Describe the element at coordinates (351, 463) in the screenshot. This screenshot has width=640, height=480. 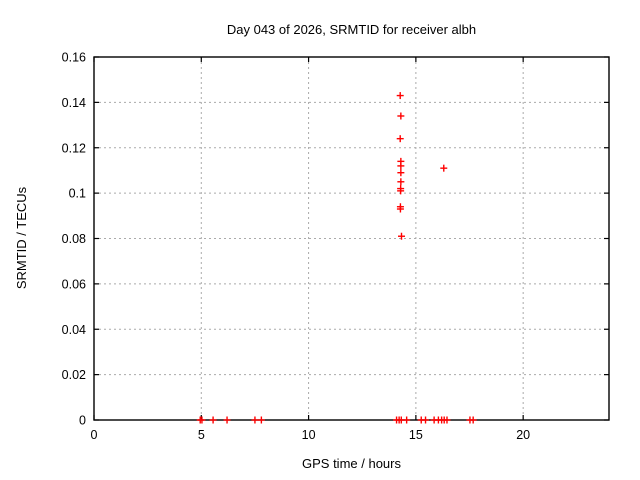
I see `x-axis-label: GPS time / hours` at that location.